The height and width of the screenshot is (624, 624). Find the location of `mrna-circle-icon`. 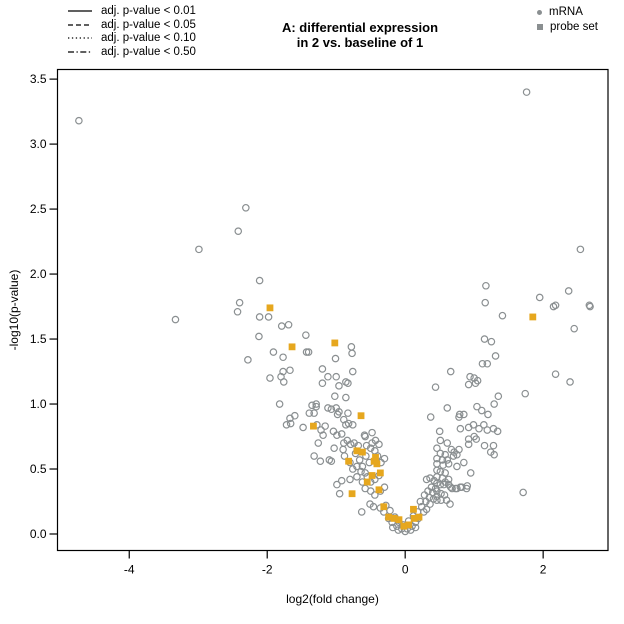

mrna-circle-icon is located at coordinates (539, 12).